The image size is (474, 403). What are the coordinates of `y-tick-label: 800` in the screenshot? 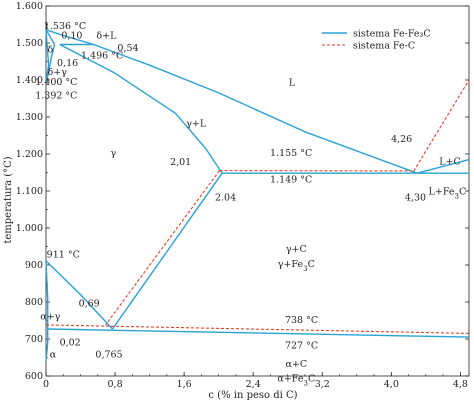 It's located at (34, 302).